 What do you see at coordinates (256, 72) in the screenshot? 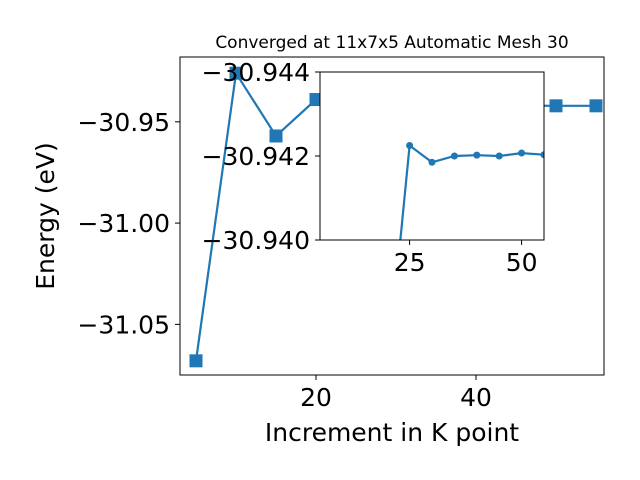
I see `inset-y-tick-label: −30.944` at bounding box center [256, 72].